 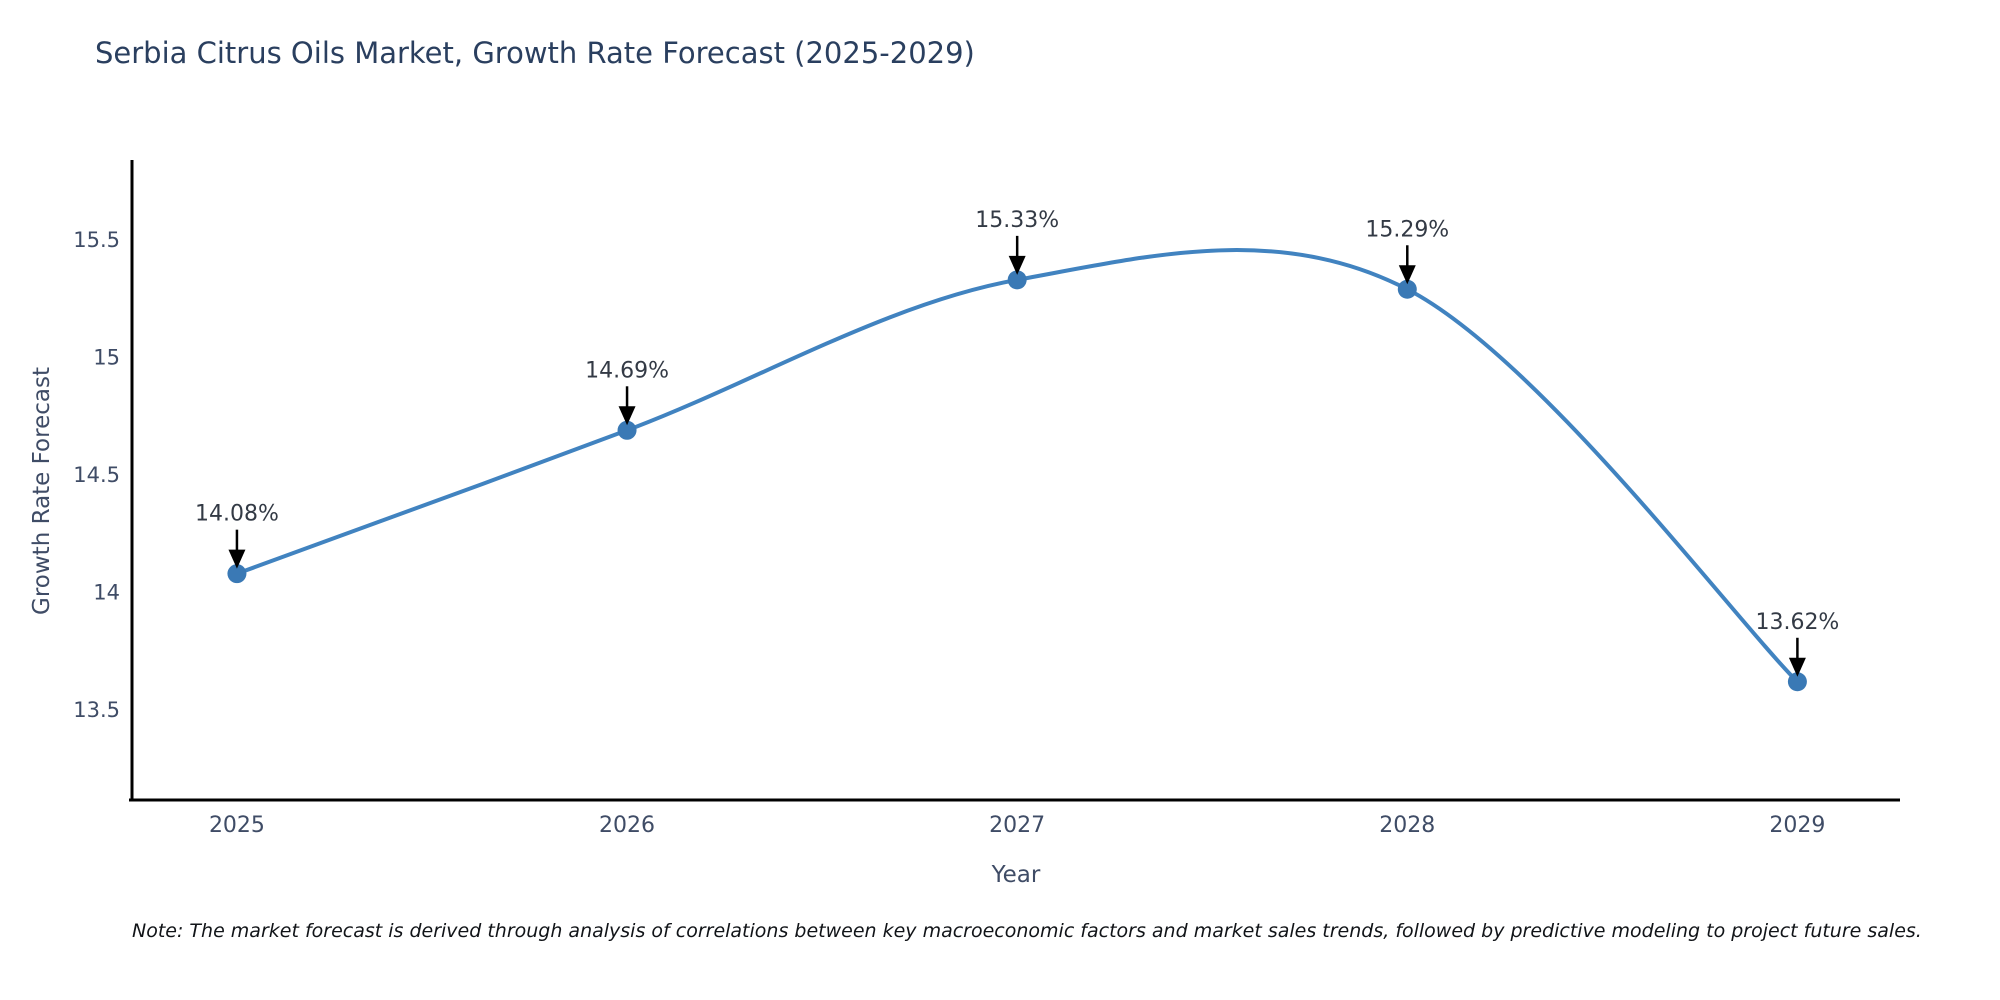 What do you see at coordinates (627, 825) in the screenshot?
I see `x-tick-label: 2026` at bounding box center [627, 825].